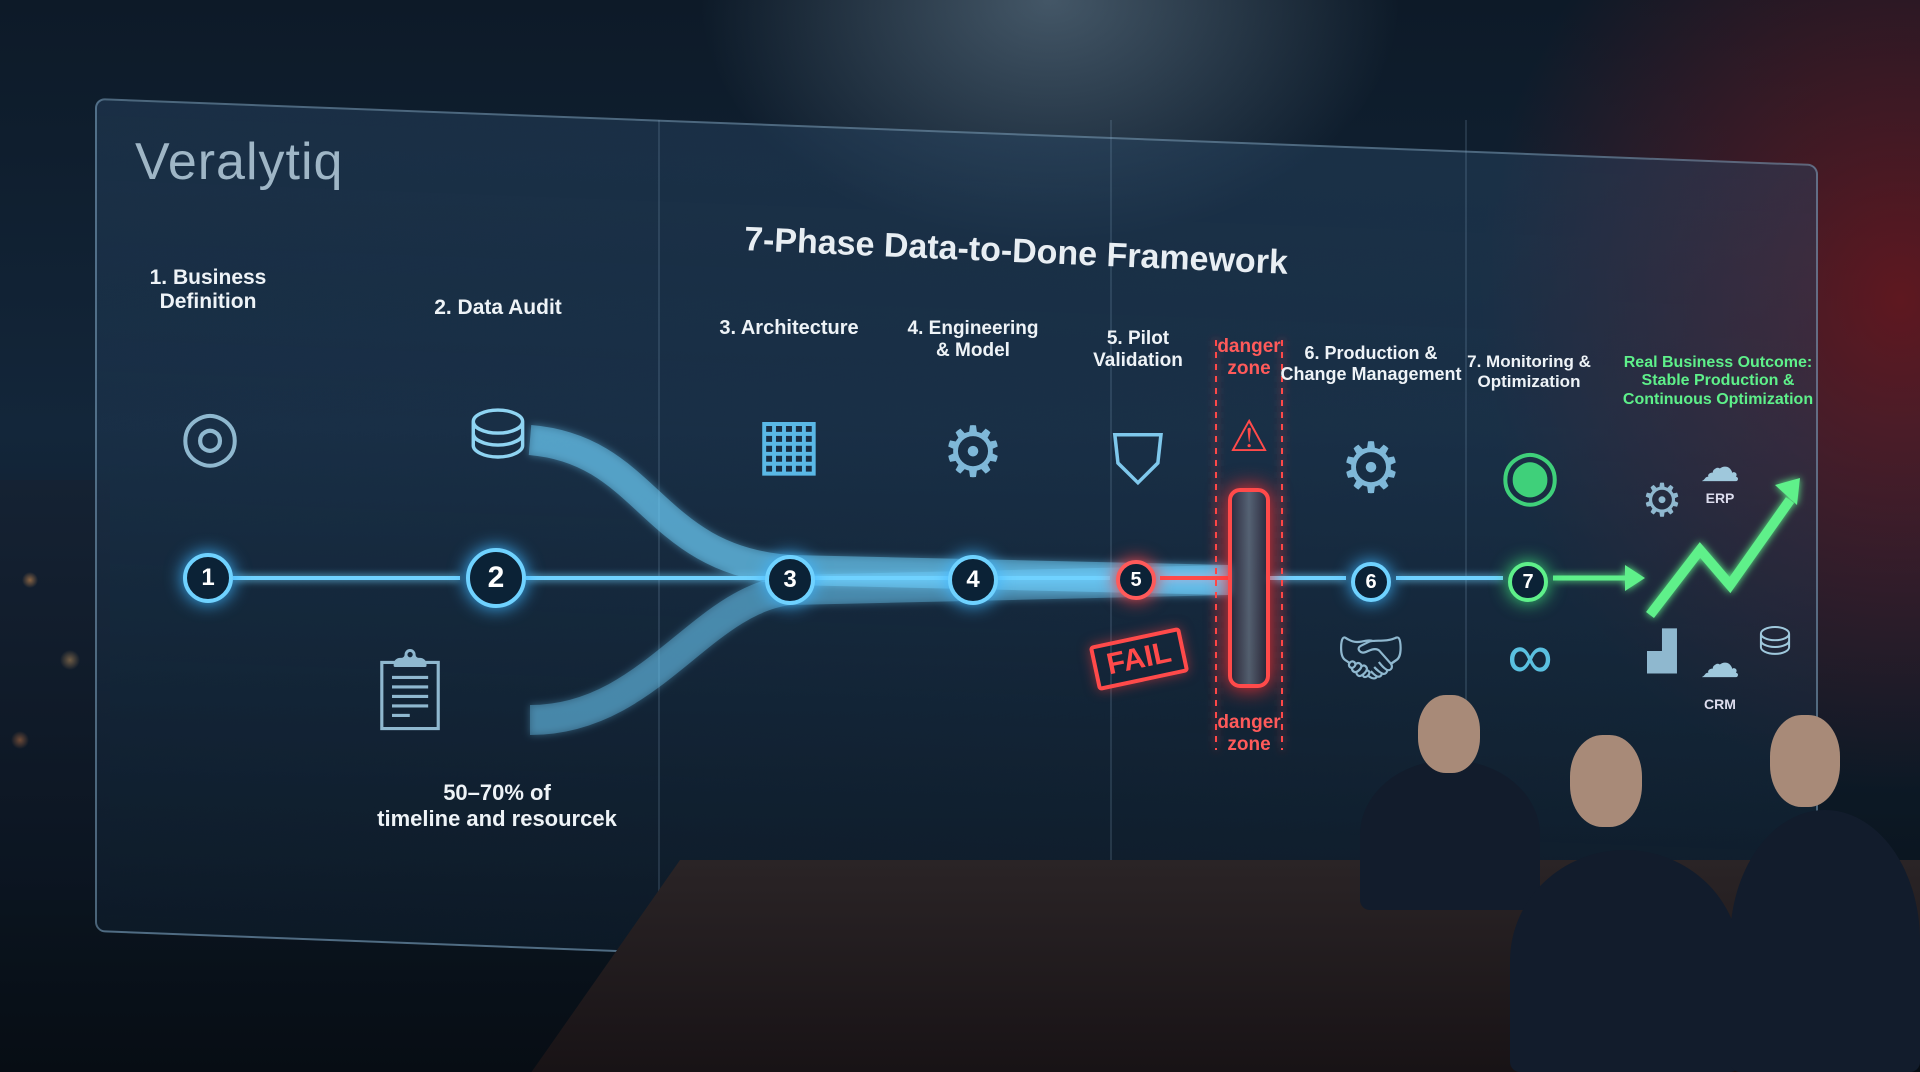  I want to click on executive-1-head, so click(1449, 734).